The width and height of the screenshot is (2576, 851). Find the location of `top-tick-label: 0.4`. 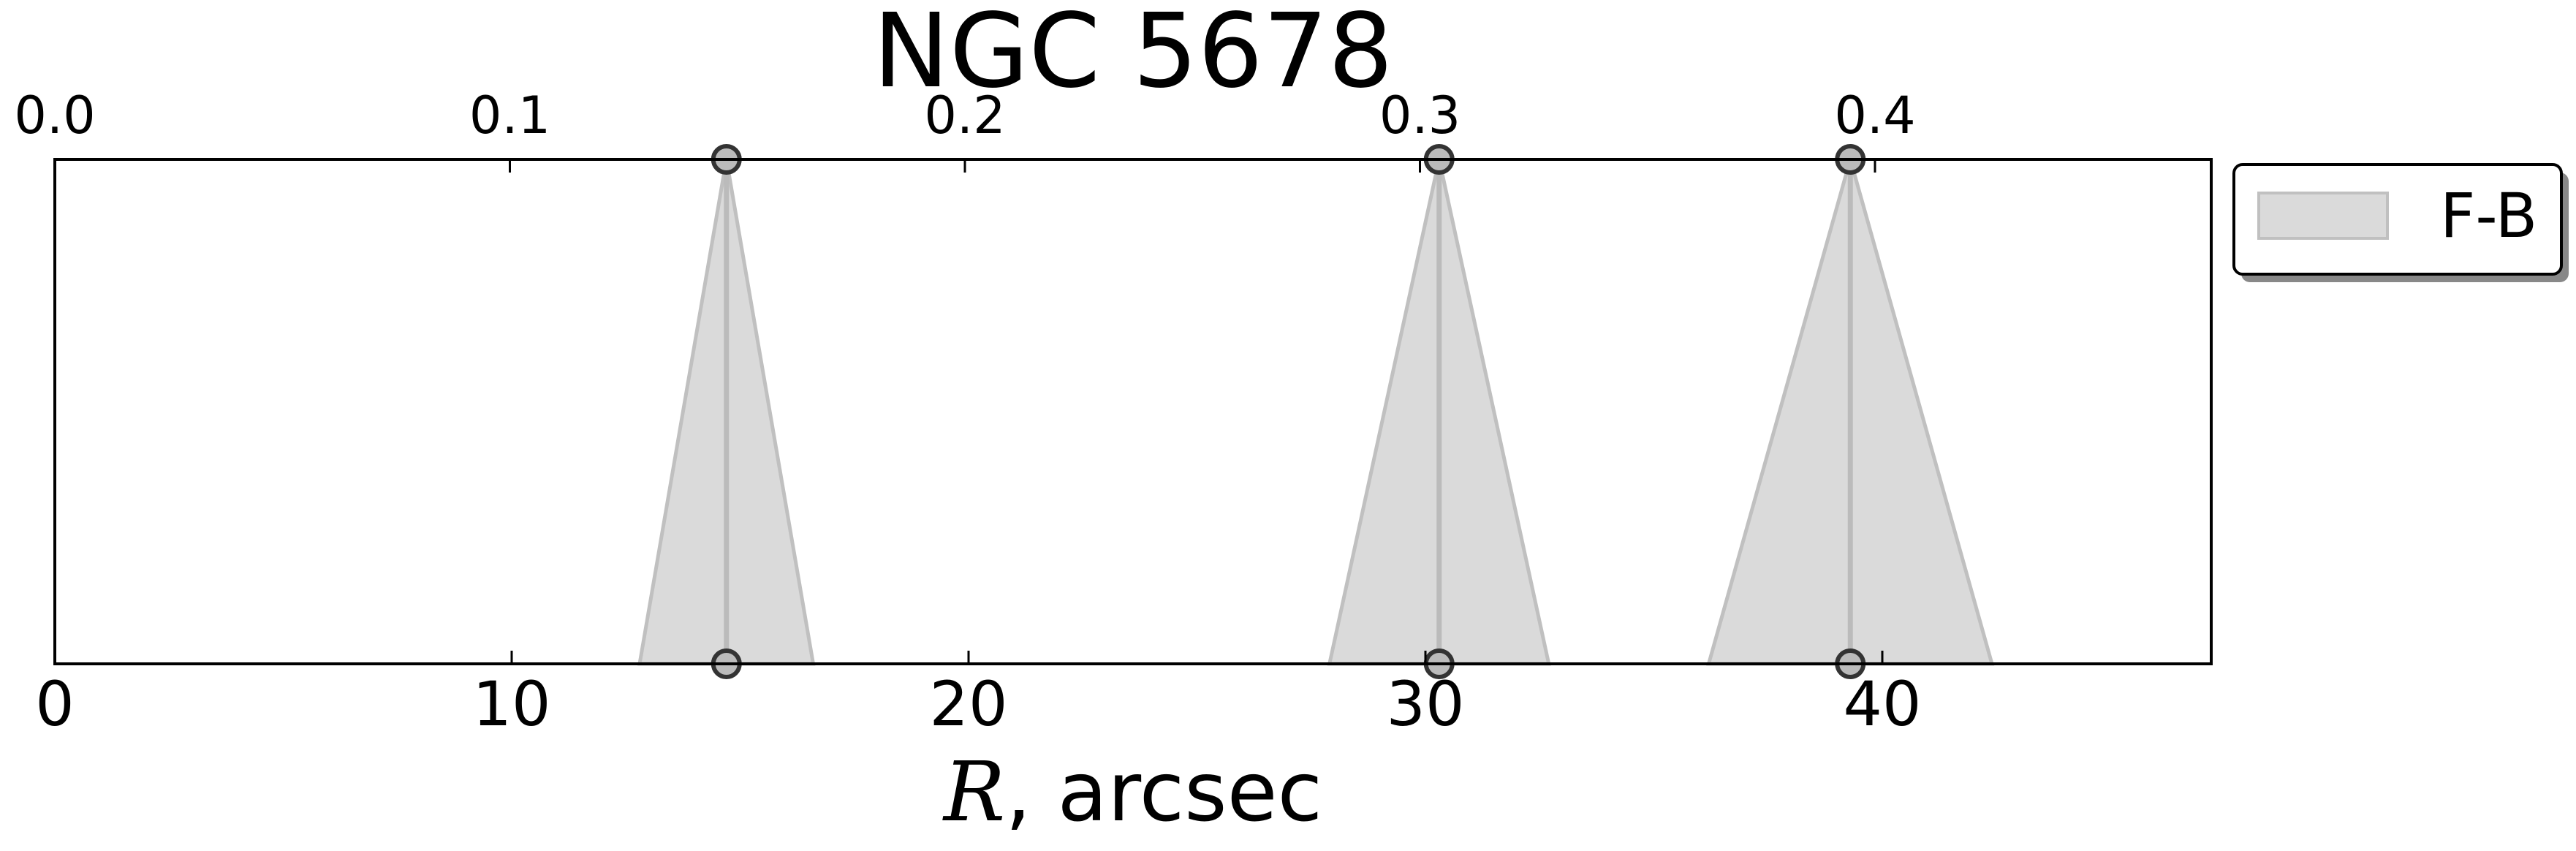

top-tick-label: 0.4 is located at coordinates (1874, 115).